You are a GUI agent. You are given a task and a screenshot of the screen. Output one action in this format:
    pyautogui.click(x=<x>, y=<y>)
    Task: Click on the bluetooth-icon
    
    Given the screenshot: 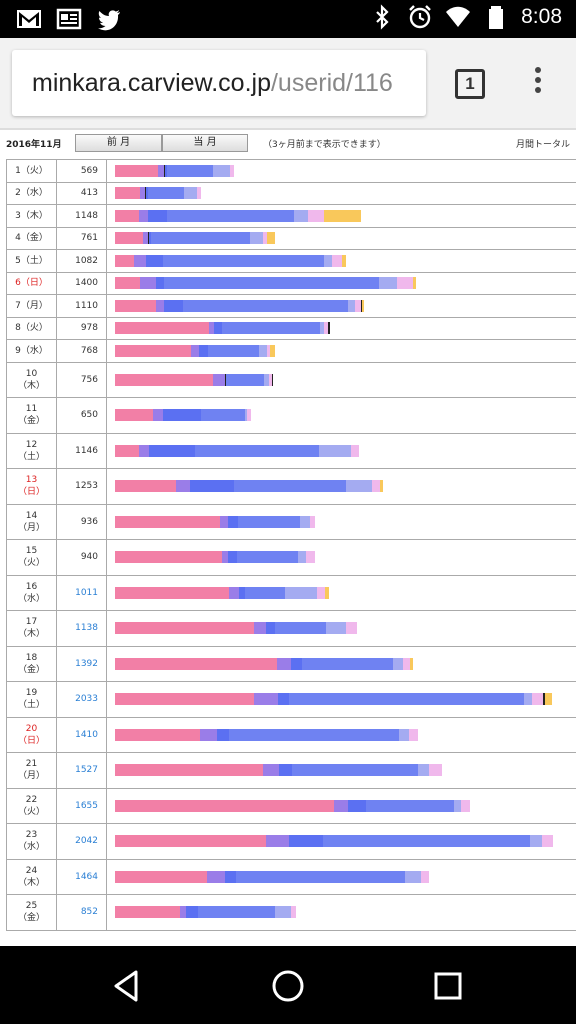 What is the action you would take?
    pyautogui.click(x=382, y=17)
    